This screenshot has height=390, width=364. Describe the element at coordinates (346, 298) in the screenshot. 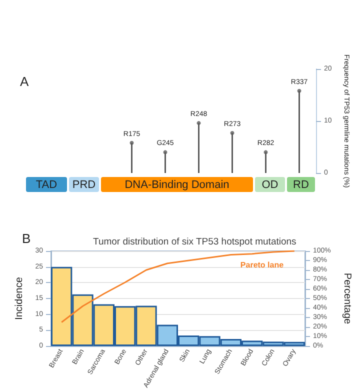

I see `y2-axis-title: Percentage` at that location.